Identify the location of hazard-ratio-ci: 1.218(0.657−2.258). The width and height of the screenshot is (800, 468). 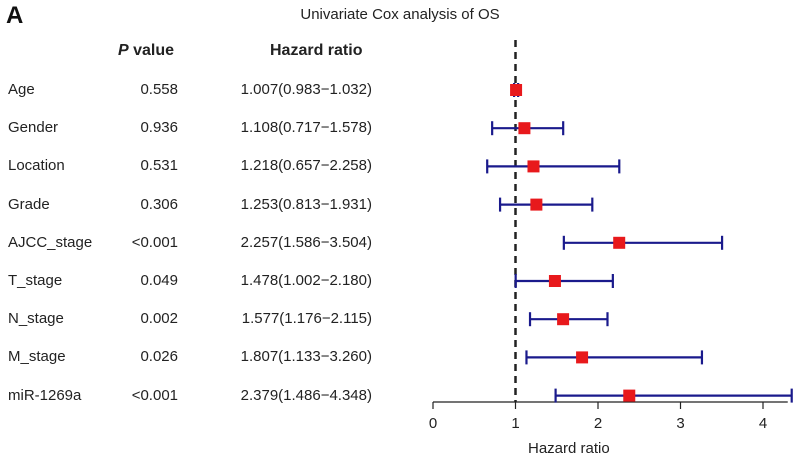
(306, 166).